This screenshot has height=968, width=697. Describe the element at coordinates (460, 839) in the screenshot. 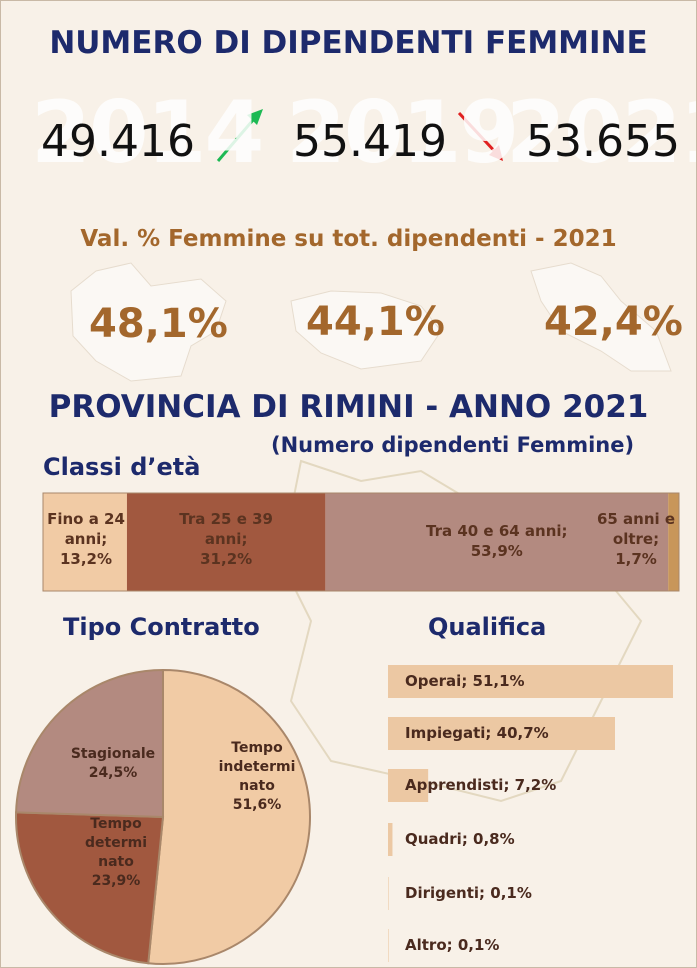

I see `value-label: Quadri; 0,8%` at that location.